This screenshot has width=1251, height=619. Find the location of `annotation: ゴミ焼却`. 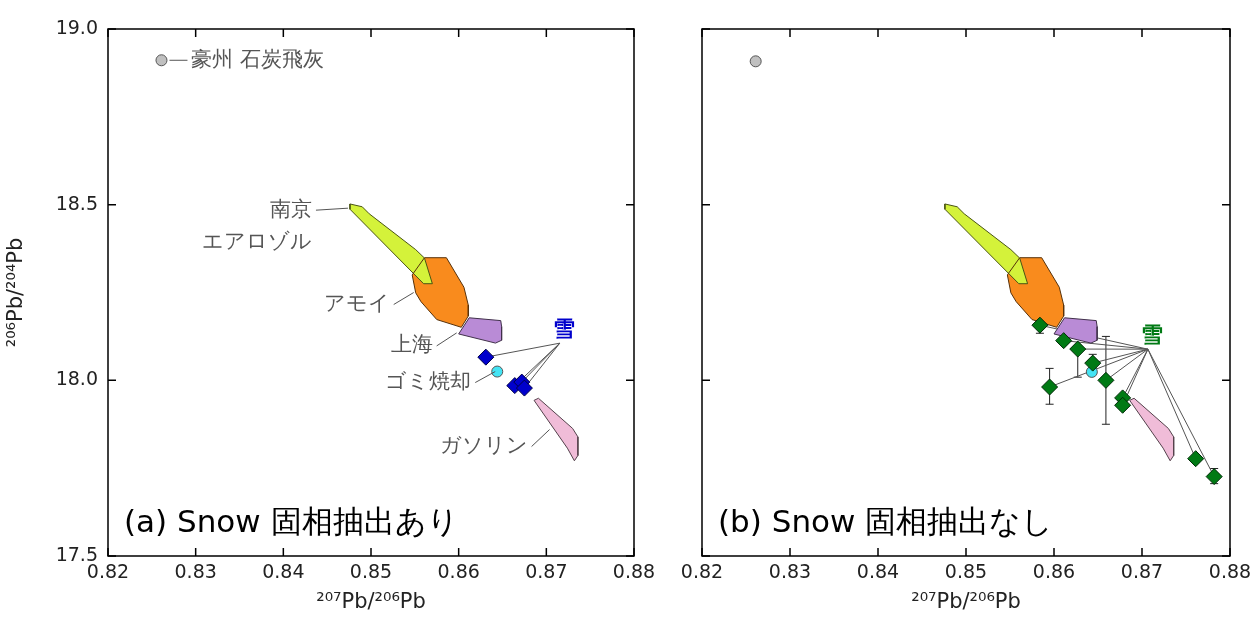

annotation: ゴミ焼却 is located at coordinates (428, 381).